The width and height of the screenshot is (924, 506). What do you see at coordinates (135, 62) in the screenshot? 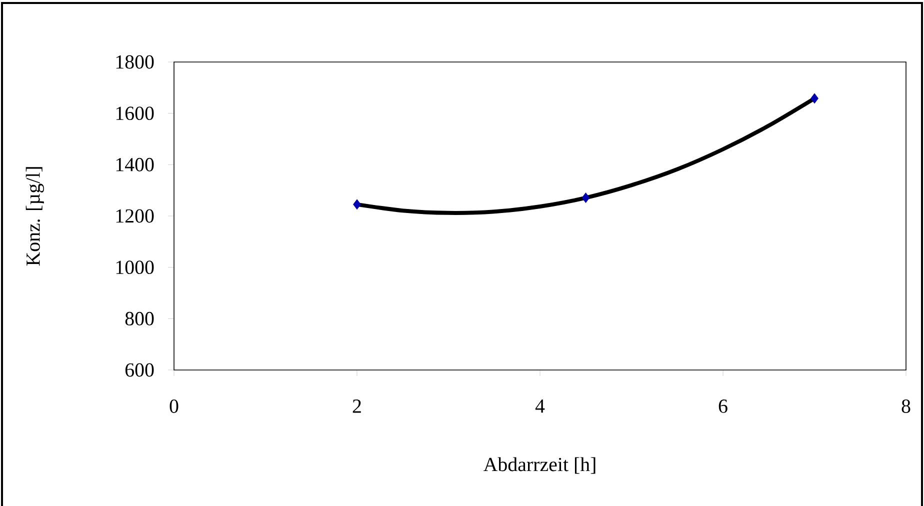
I see `y-tick-label: 1800` at bounding box center [135, 62].